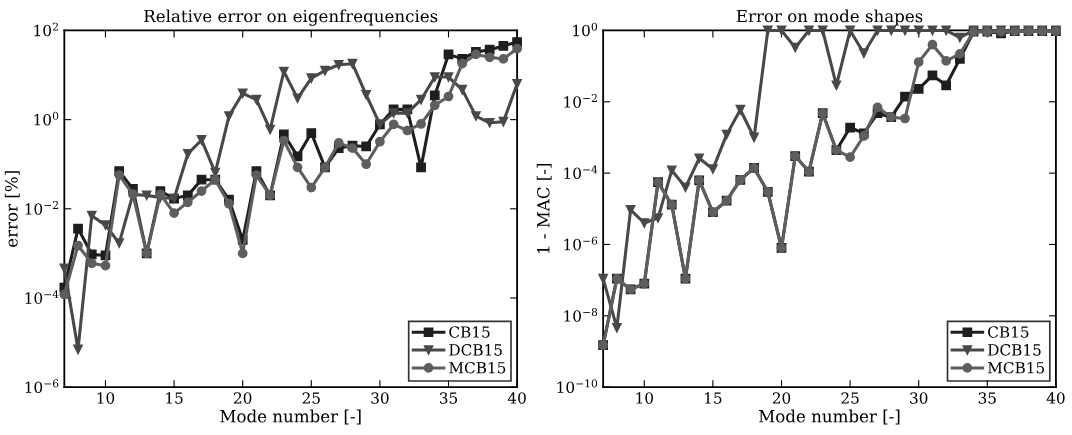  What do you see at coordinates (544, 208) in the screenshot?
I see `y-axis-title: 1 - MAC [-]` at bounding box center [544, 208].